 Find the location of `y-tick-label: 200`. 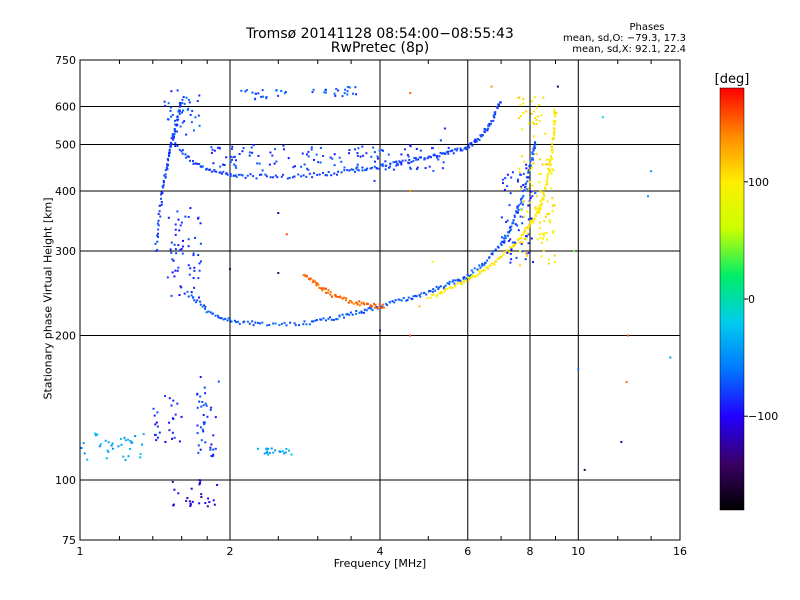

y-tick-label: 200 is located at coordinates (65, 336).